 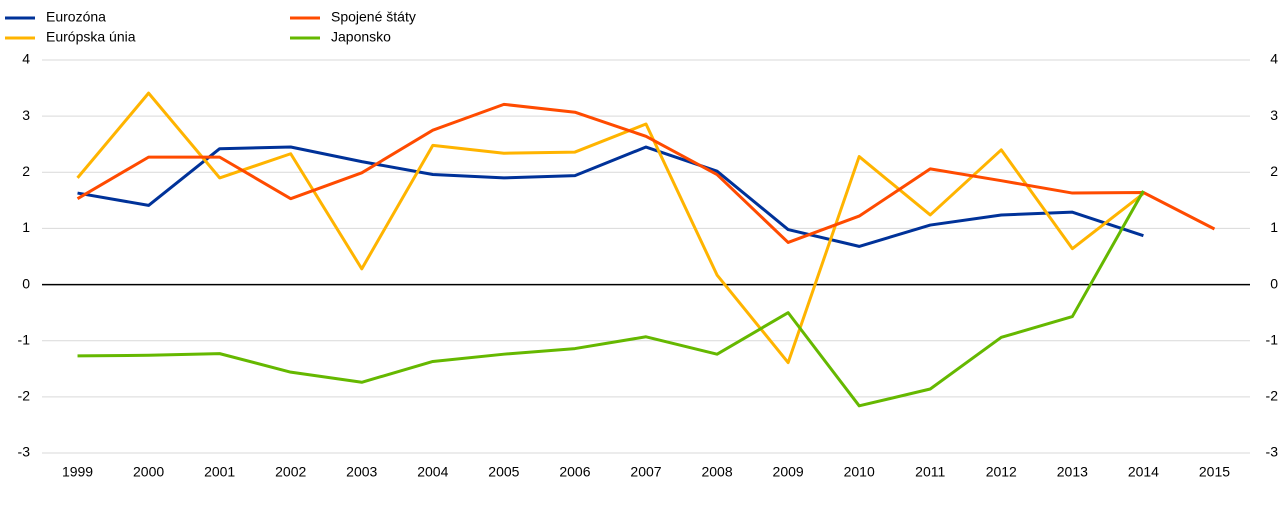 I want to click on x-tick-label: 1999, so click(x=77, y=472).